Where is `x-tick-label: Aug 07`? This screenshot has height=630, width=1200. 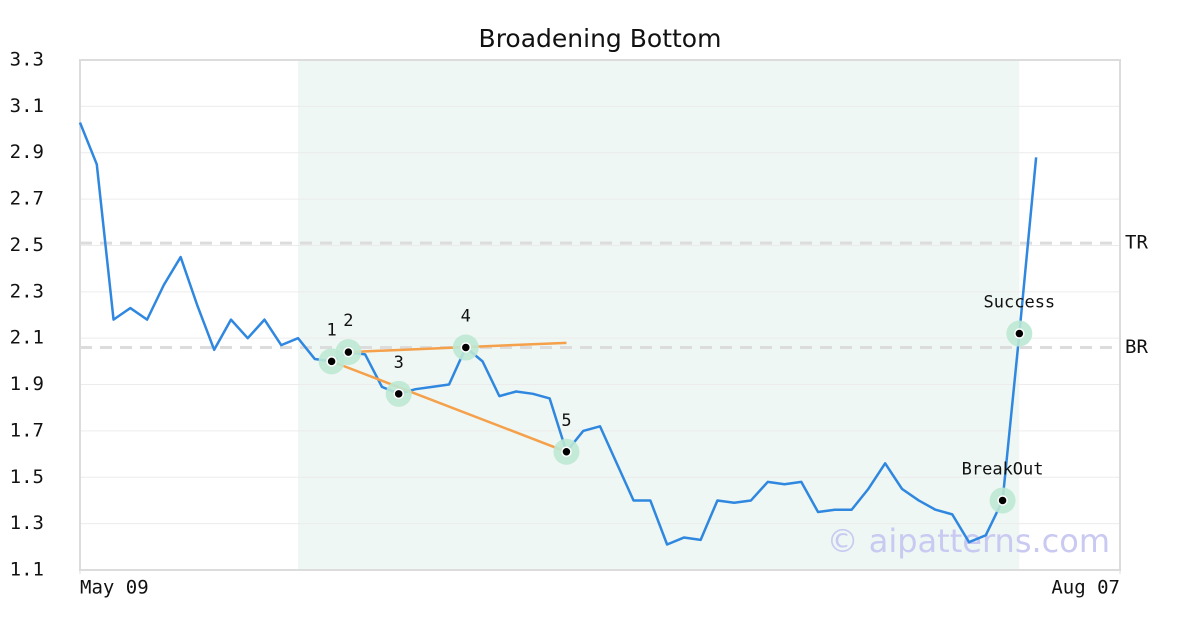
x-tick-label: Aug 07 is located at coordinates (1085, 588).